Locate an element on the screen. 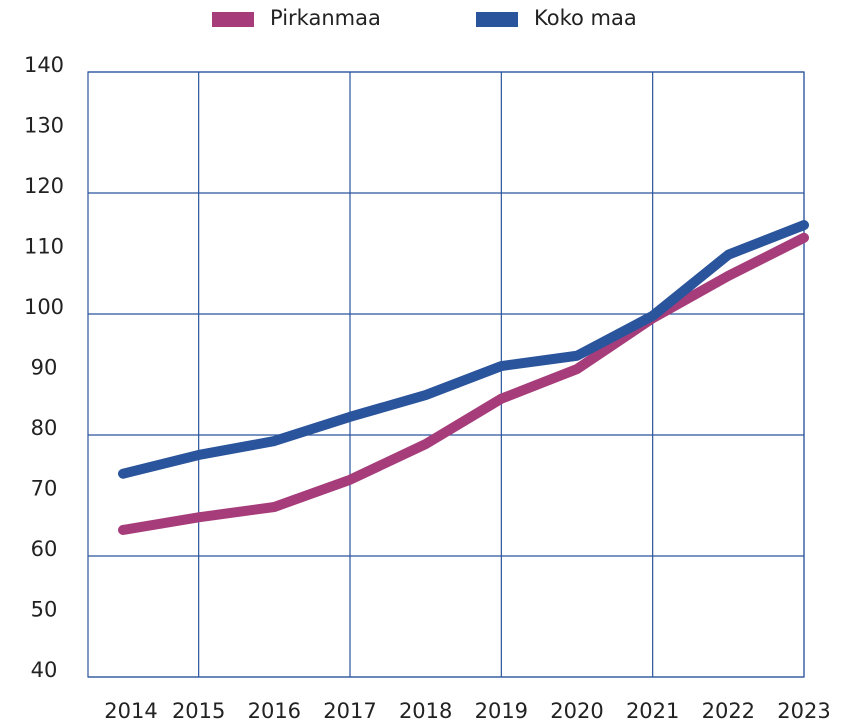  x-tick-label: 2014 is located at coordinates (130, 711).